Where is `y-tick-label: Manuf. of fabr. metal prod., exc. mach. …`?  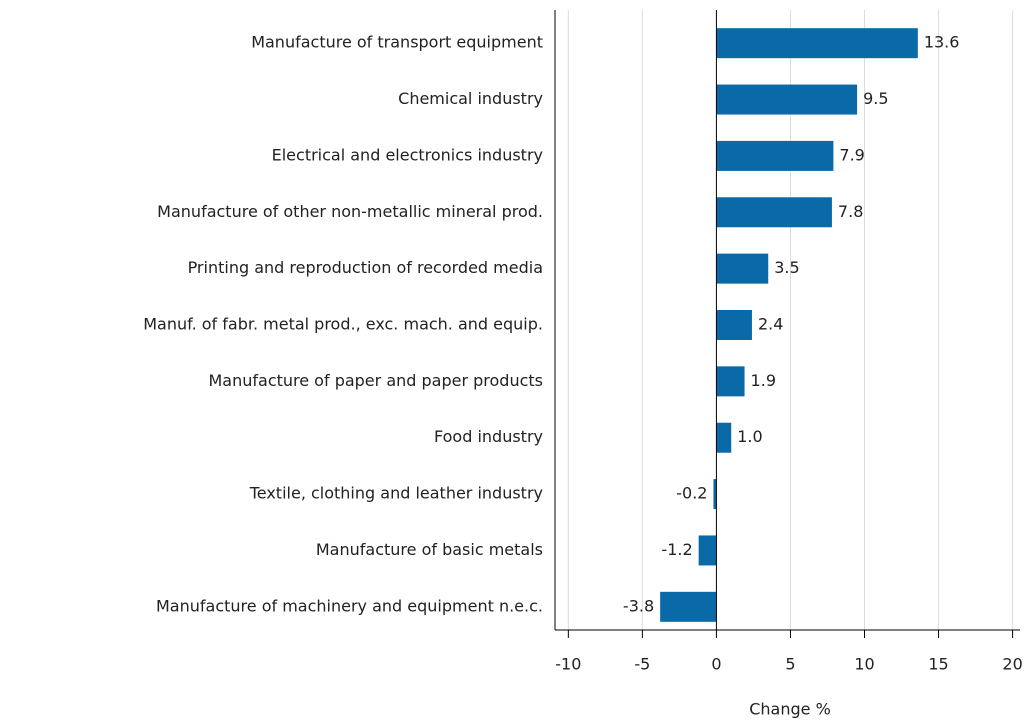
y-tick-label: Manuf. of fabr. metal prod., exc. mach. … is located at coordinates (343, 324).